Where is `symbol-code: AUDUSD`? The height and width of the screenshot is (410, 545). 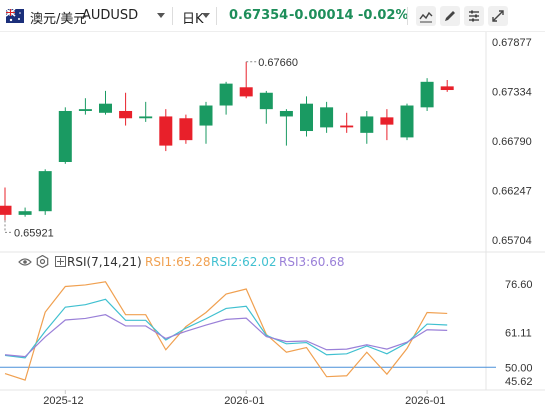
symbol-code: AUDUSD is located at coordinates (110, 15).